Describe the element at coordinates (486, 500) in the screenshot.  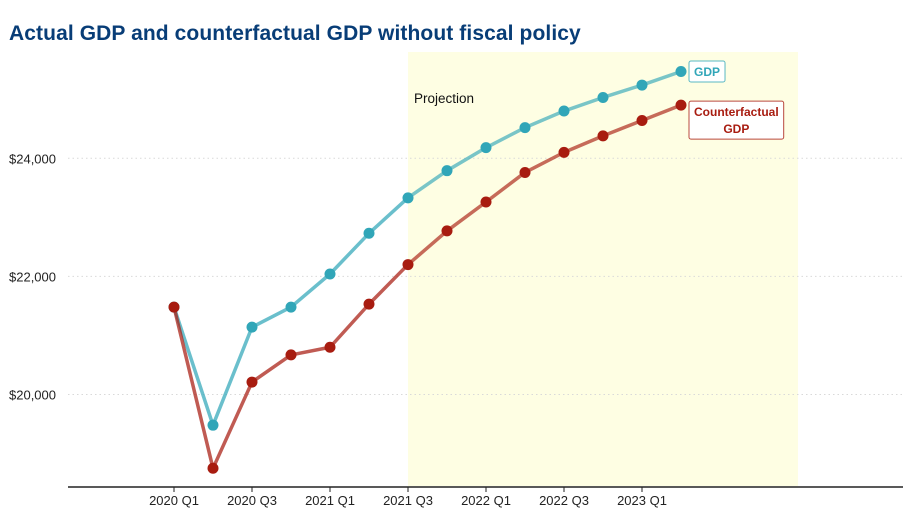
I see `x-tick-label: 2022 Q1` at that location.